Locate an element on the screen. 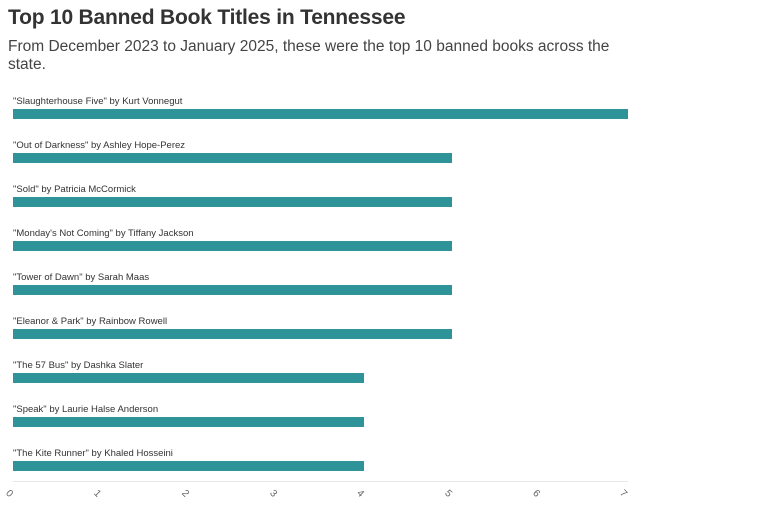  bar-label: "Sold" by Patricia McCormick is located at coordinates (74, 189).